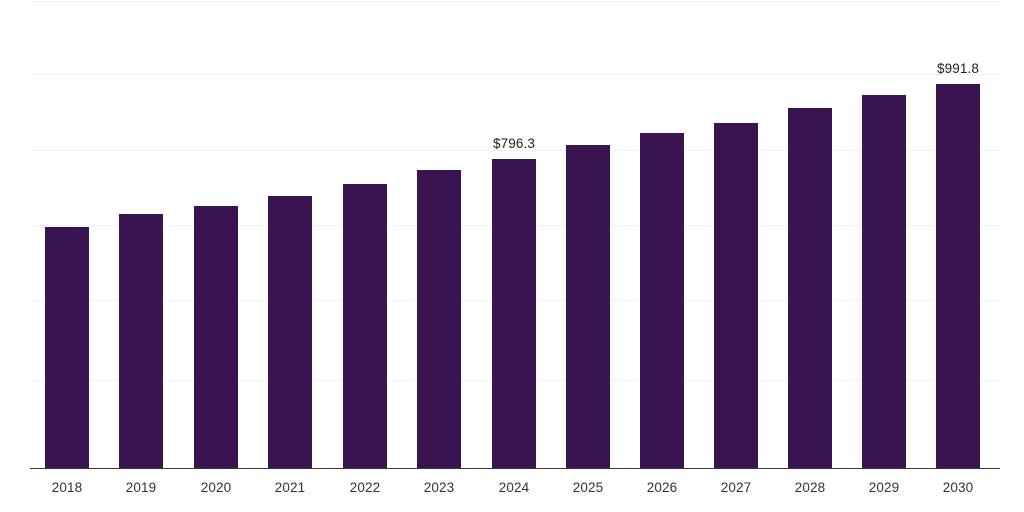  I want to click on bar-group-2021, so click(290, 235).